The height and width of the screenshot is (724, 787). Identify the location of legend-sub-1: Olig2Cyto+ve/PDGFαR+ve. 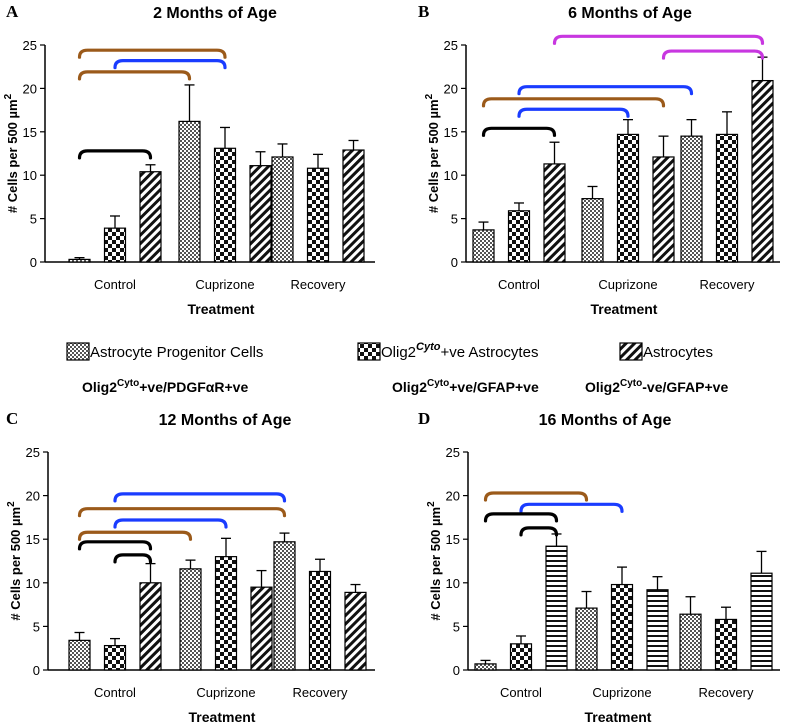
(165, 386).